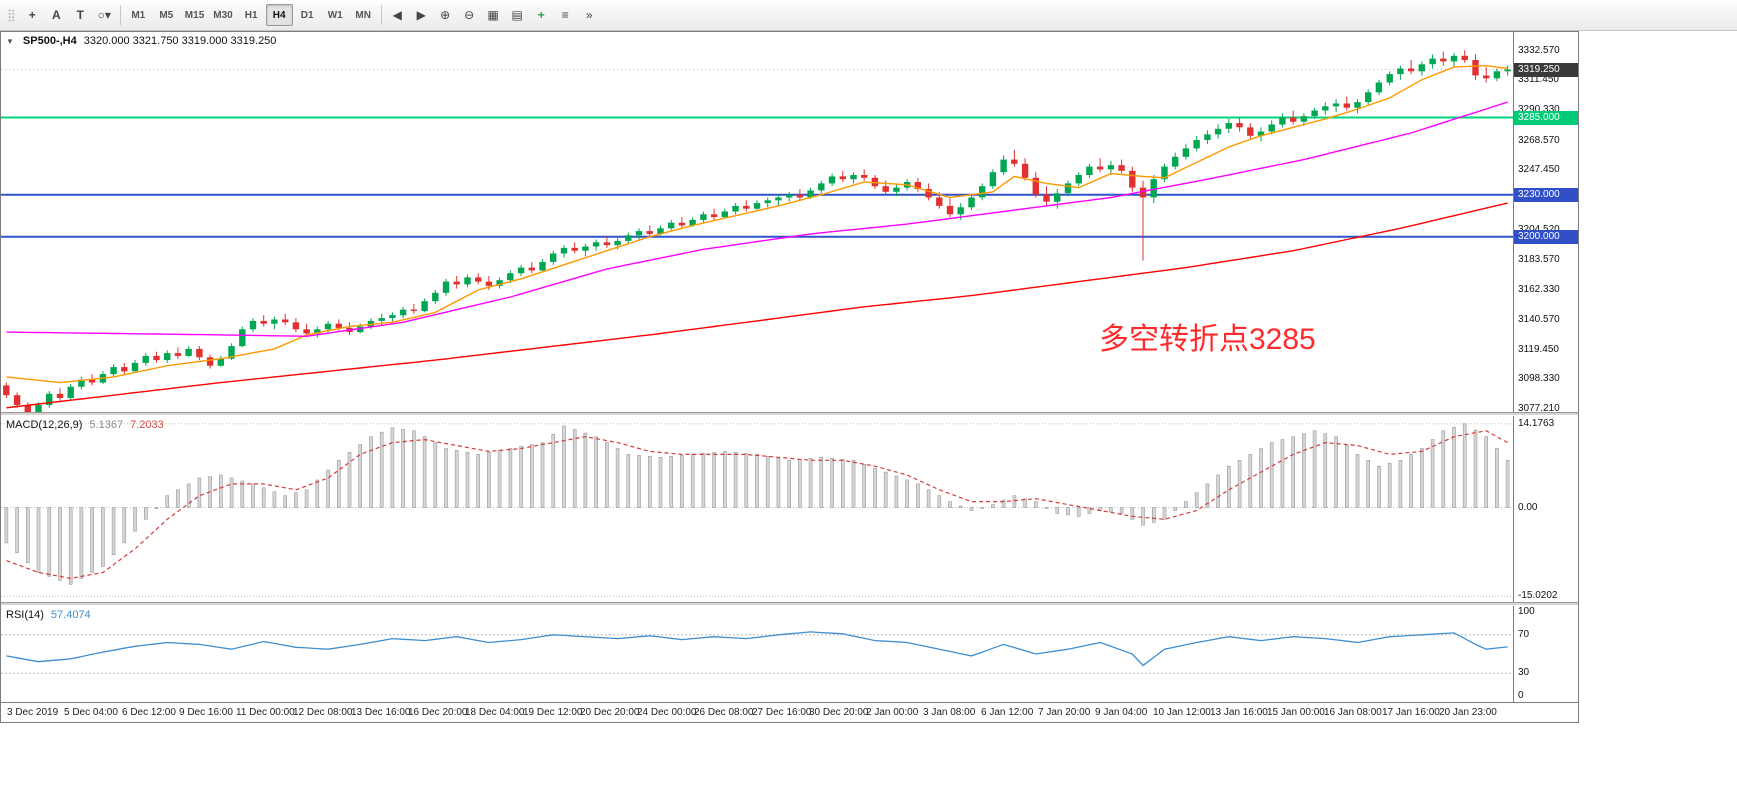 The image size is (1737, 796). What do you see at coordinates (1539, 408) in the screenshot?
I see `price-tick: 3077.210` at bounding box center [1539, 408].